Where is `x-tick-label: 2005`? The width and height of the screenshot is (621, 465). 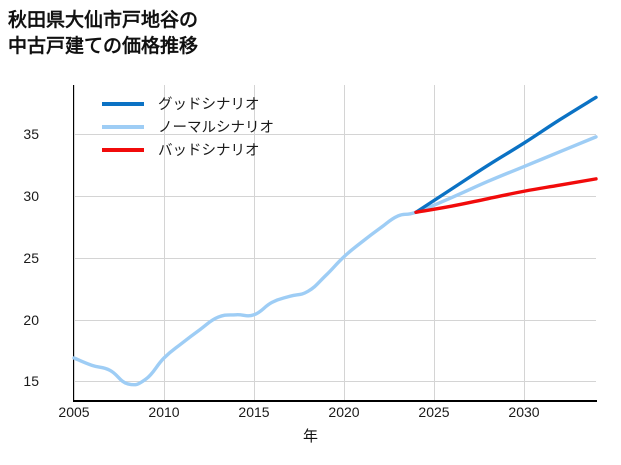 x-tick-label: 2005 is located at coordinates (74, 412).